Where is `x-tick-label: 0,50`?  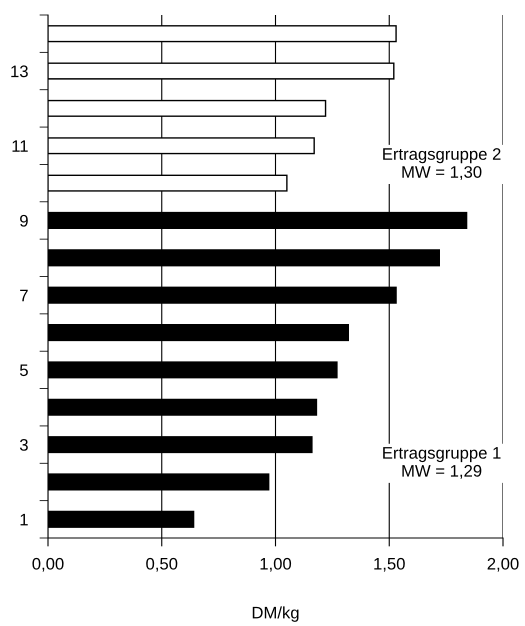 x-tick-label: 0,50 is located at coordinates (162, 565).